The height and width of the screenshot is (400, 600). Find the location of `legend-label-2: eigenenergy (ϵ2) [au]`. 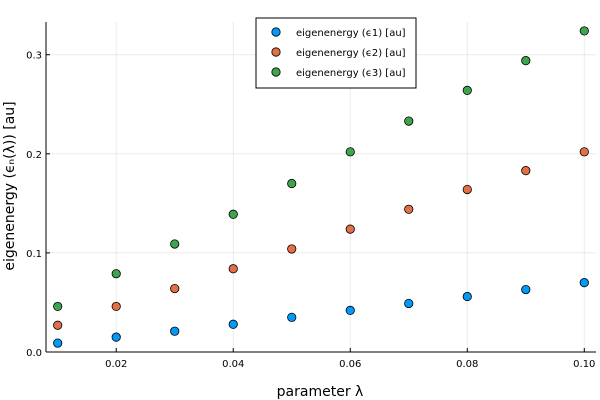

legend-label-2: eigenenergy (ϵ2) [au] is located at coordinates (351, 53).